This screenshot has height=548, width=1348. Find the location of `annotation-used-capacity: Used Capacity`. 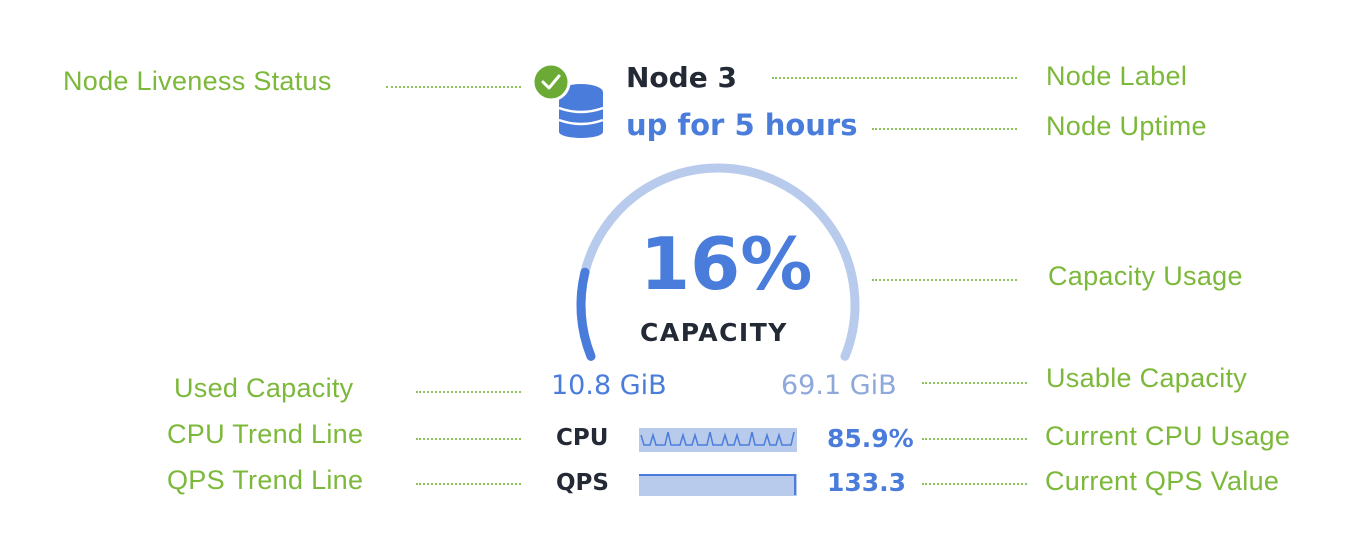

annotation-used-capacity: Used Capacity is located at coordinates (264, 388).